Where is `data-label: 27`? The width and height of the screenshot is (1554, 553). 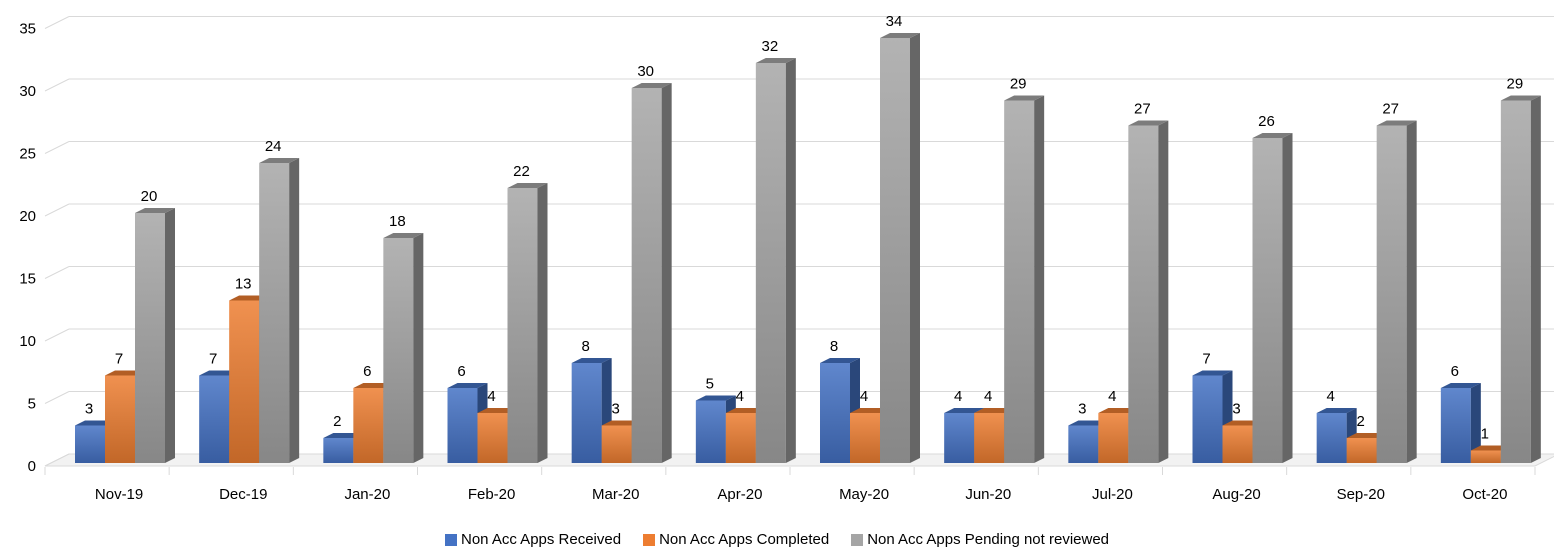 data-label: 27 is located at coordinates (1142, 109).